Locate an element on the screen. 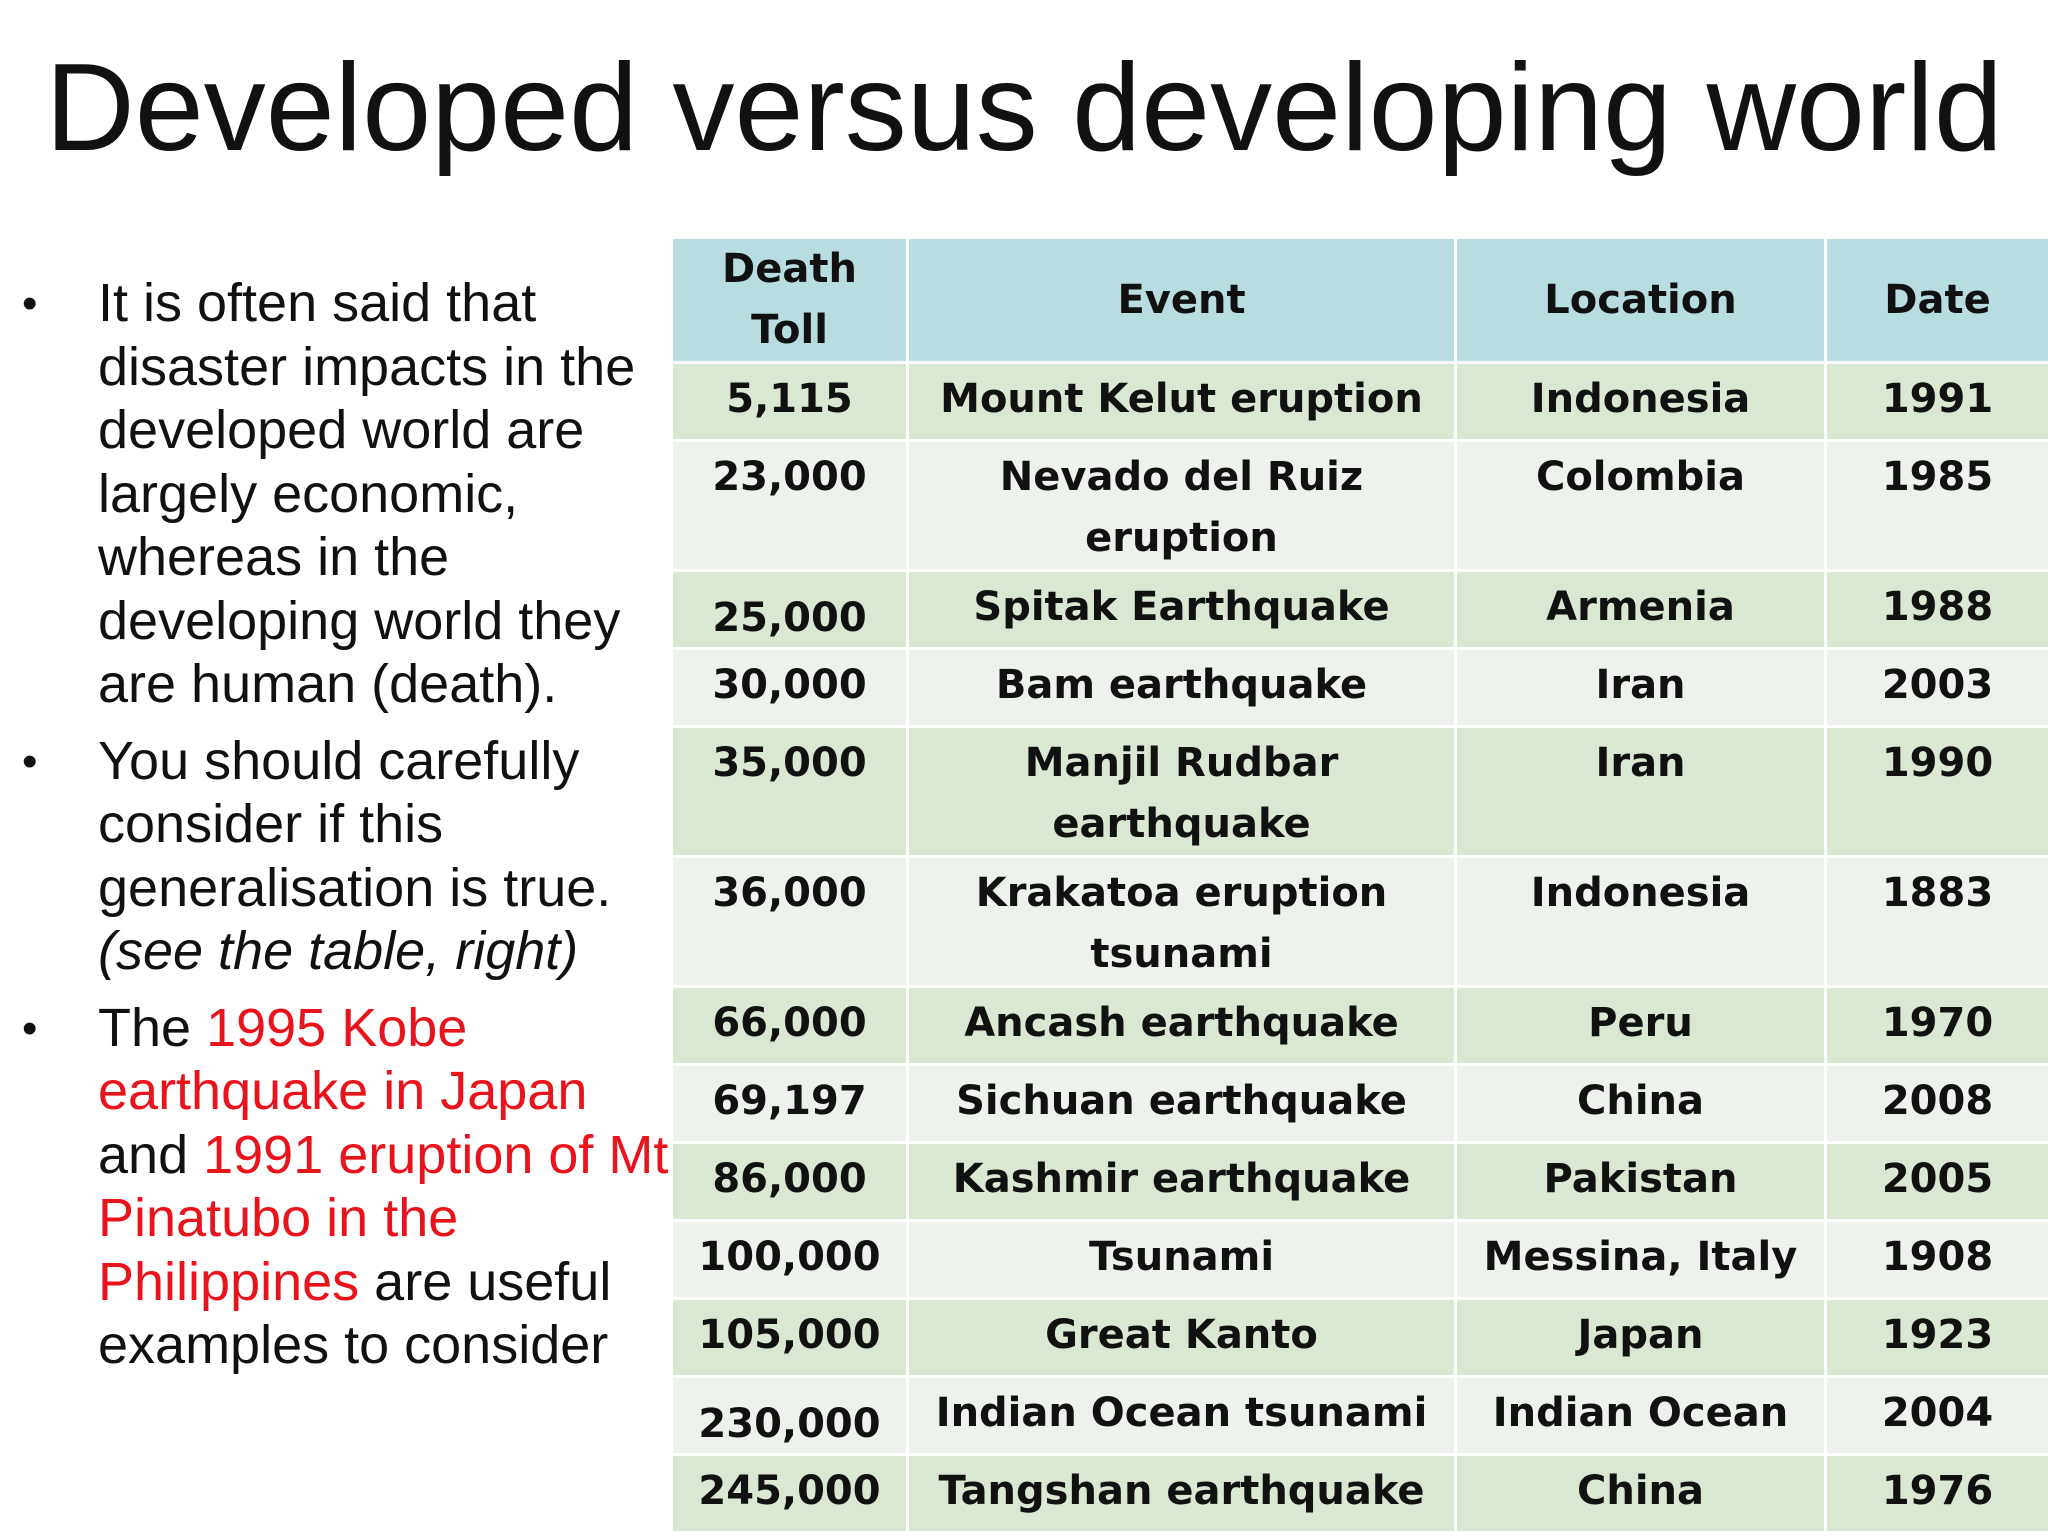 This screenshot has width=2048, height=1536. cell-event: Tsunami is located at coordinates (1181, 1259).